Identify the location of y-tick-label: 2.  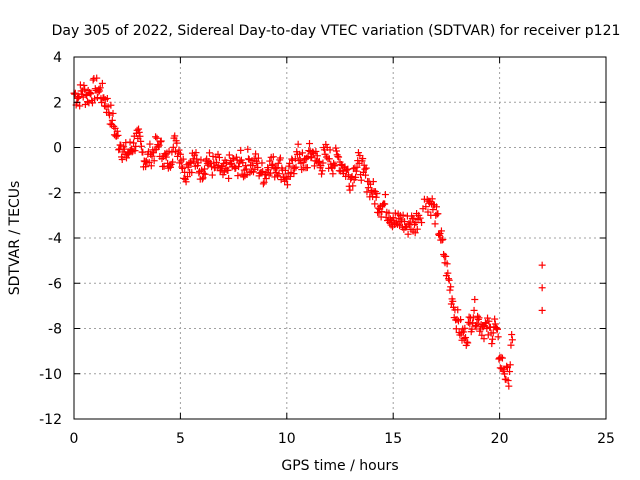
(57, 103).